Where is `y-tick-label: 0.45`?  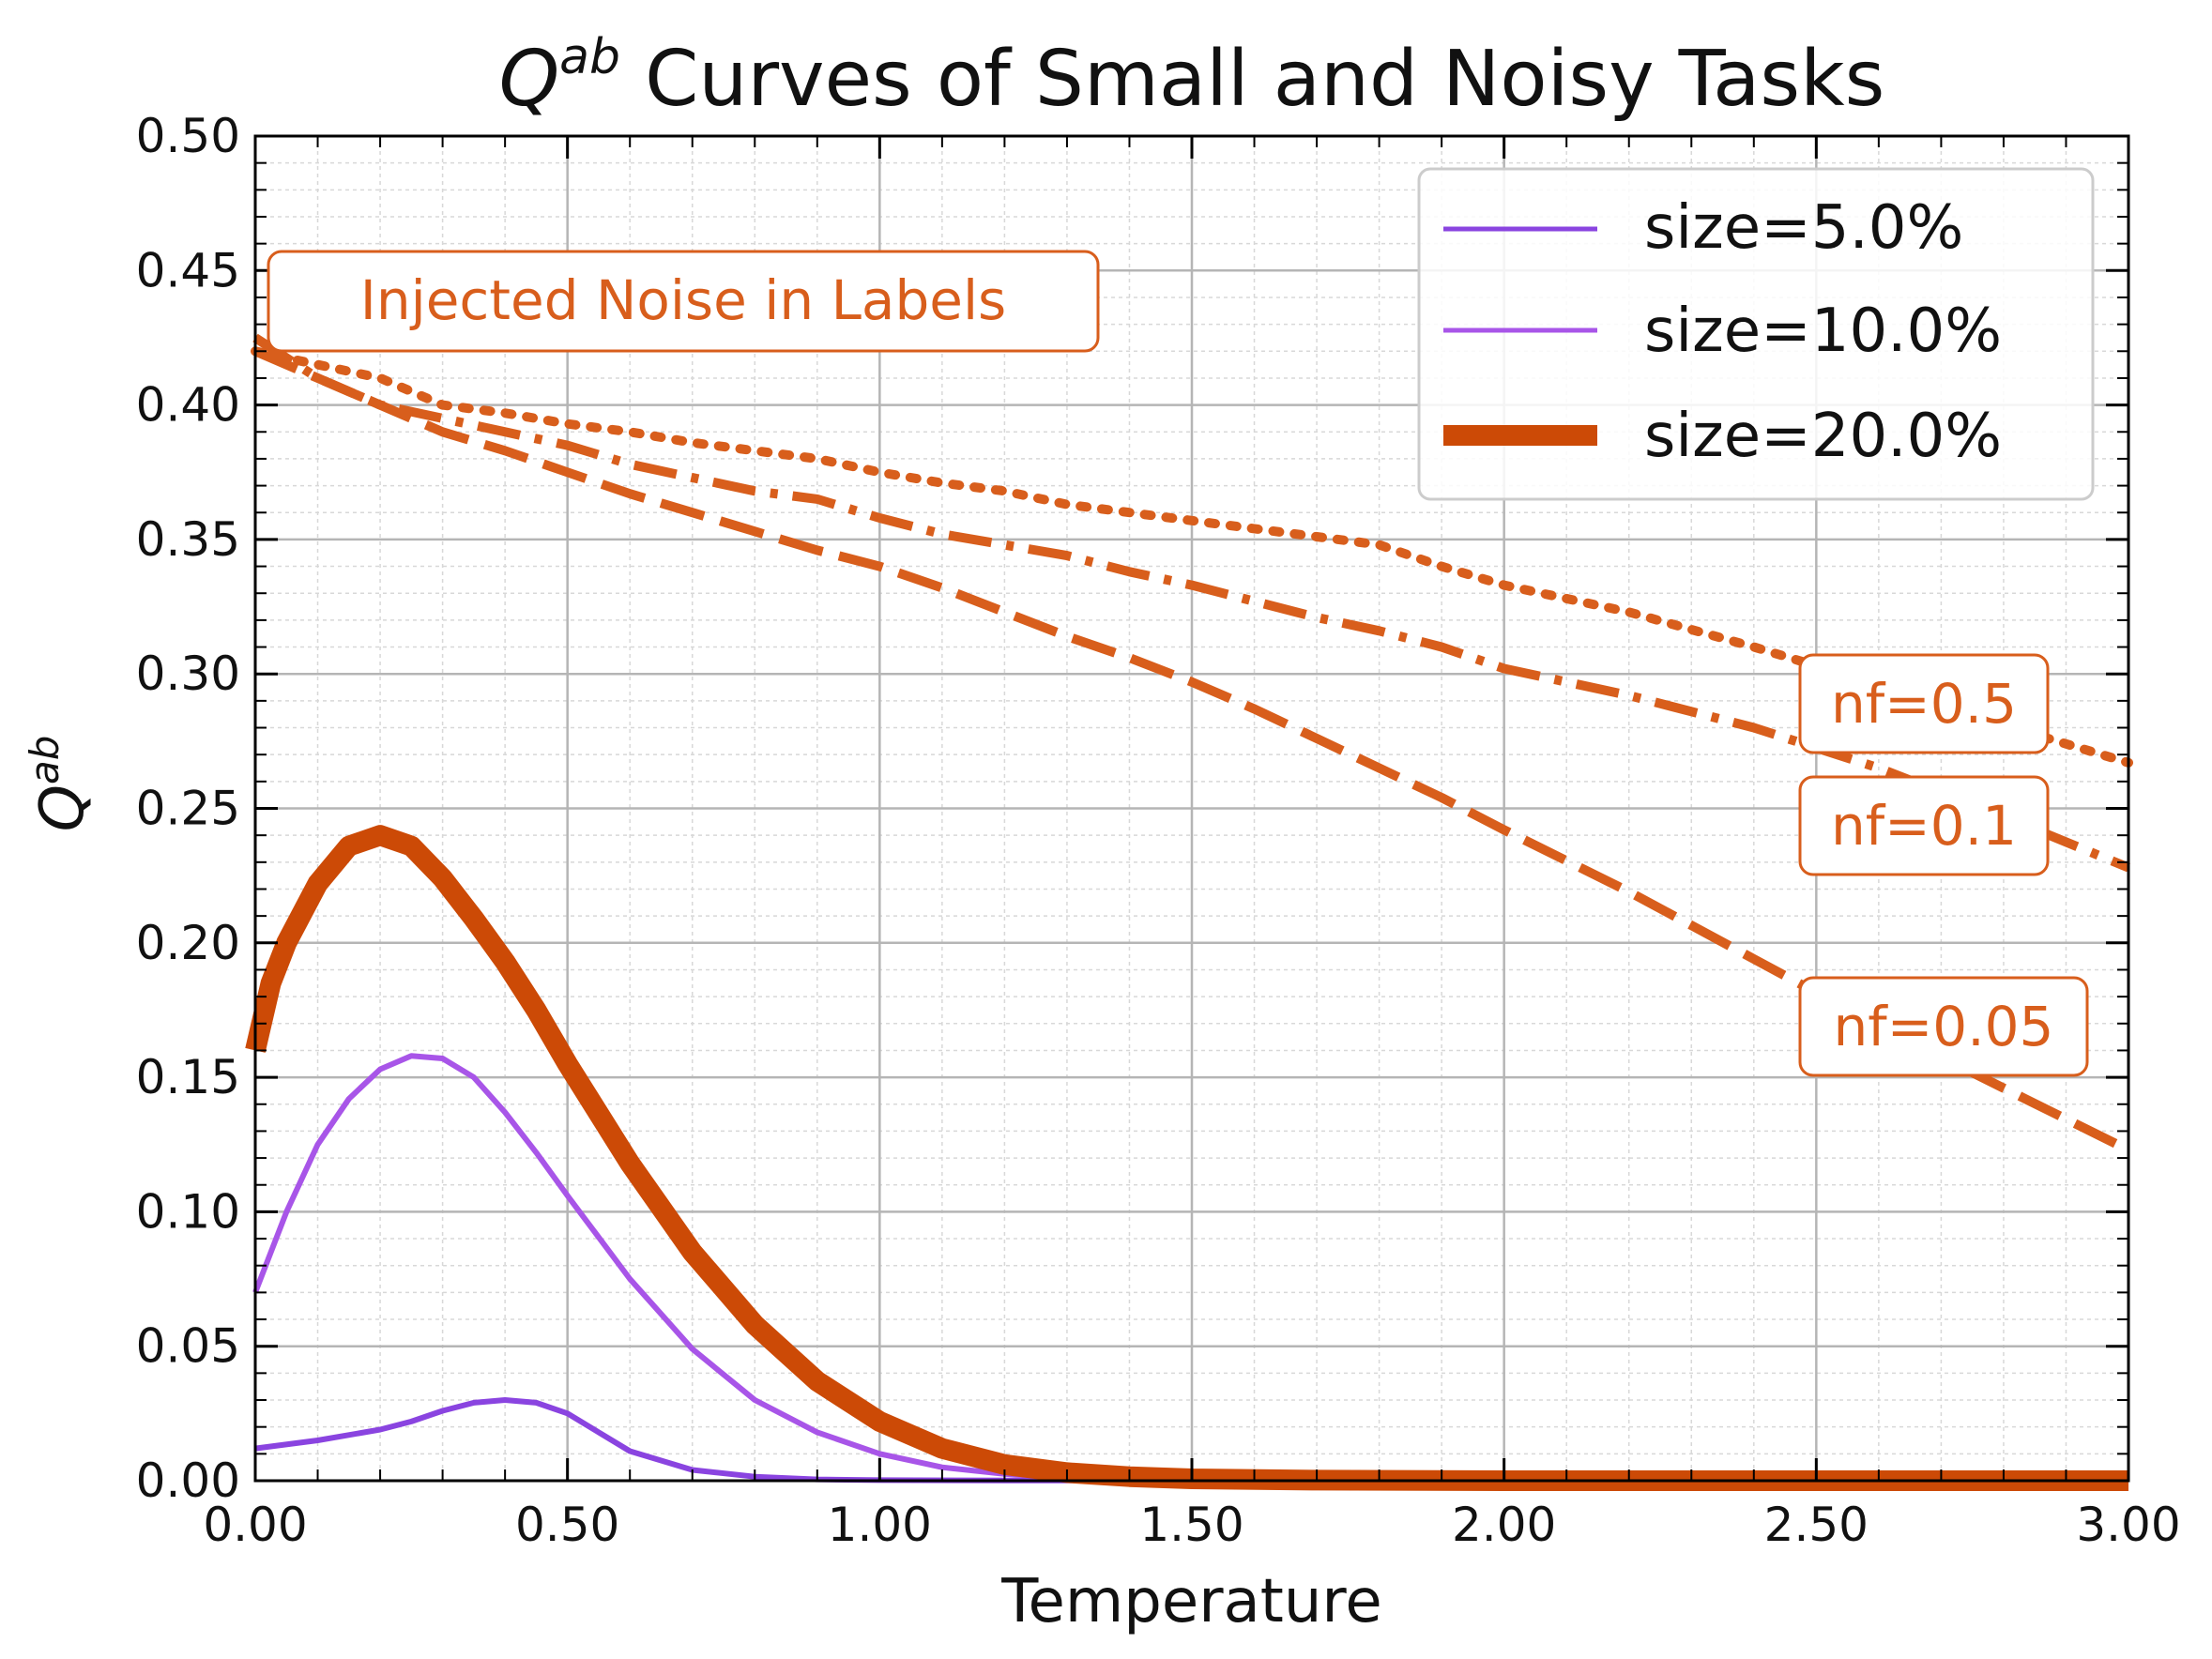 y-tick-label: 0.45 is located at coordinates (188, 270).